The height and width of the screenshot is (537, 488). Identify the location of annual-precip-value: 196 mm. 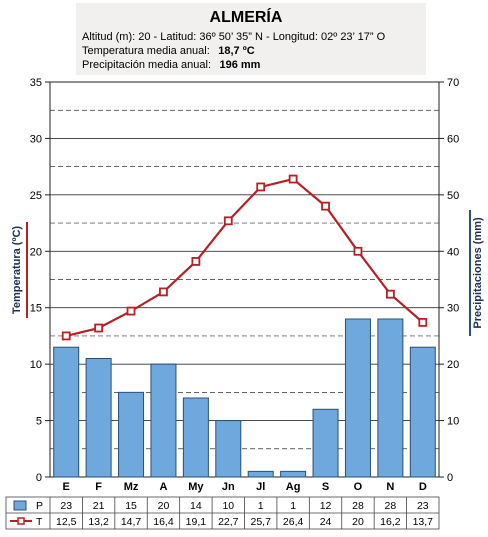
(239, 65).